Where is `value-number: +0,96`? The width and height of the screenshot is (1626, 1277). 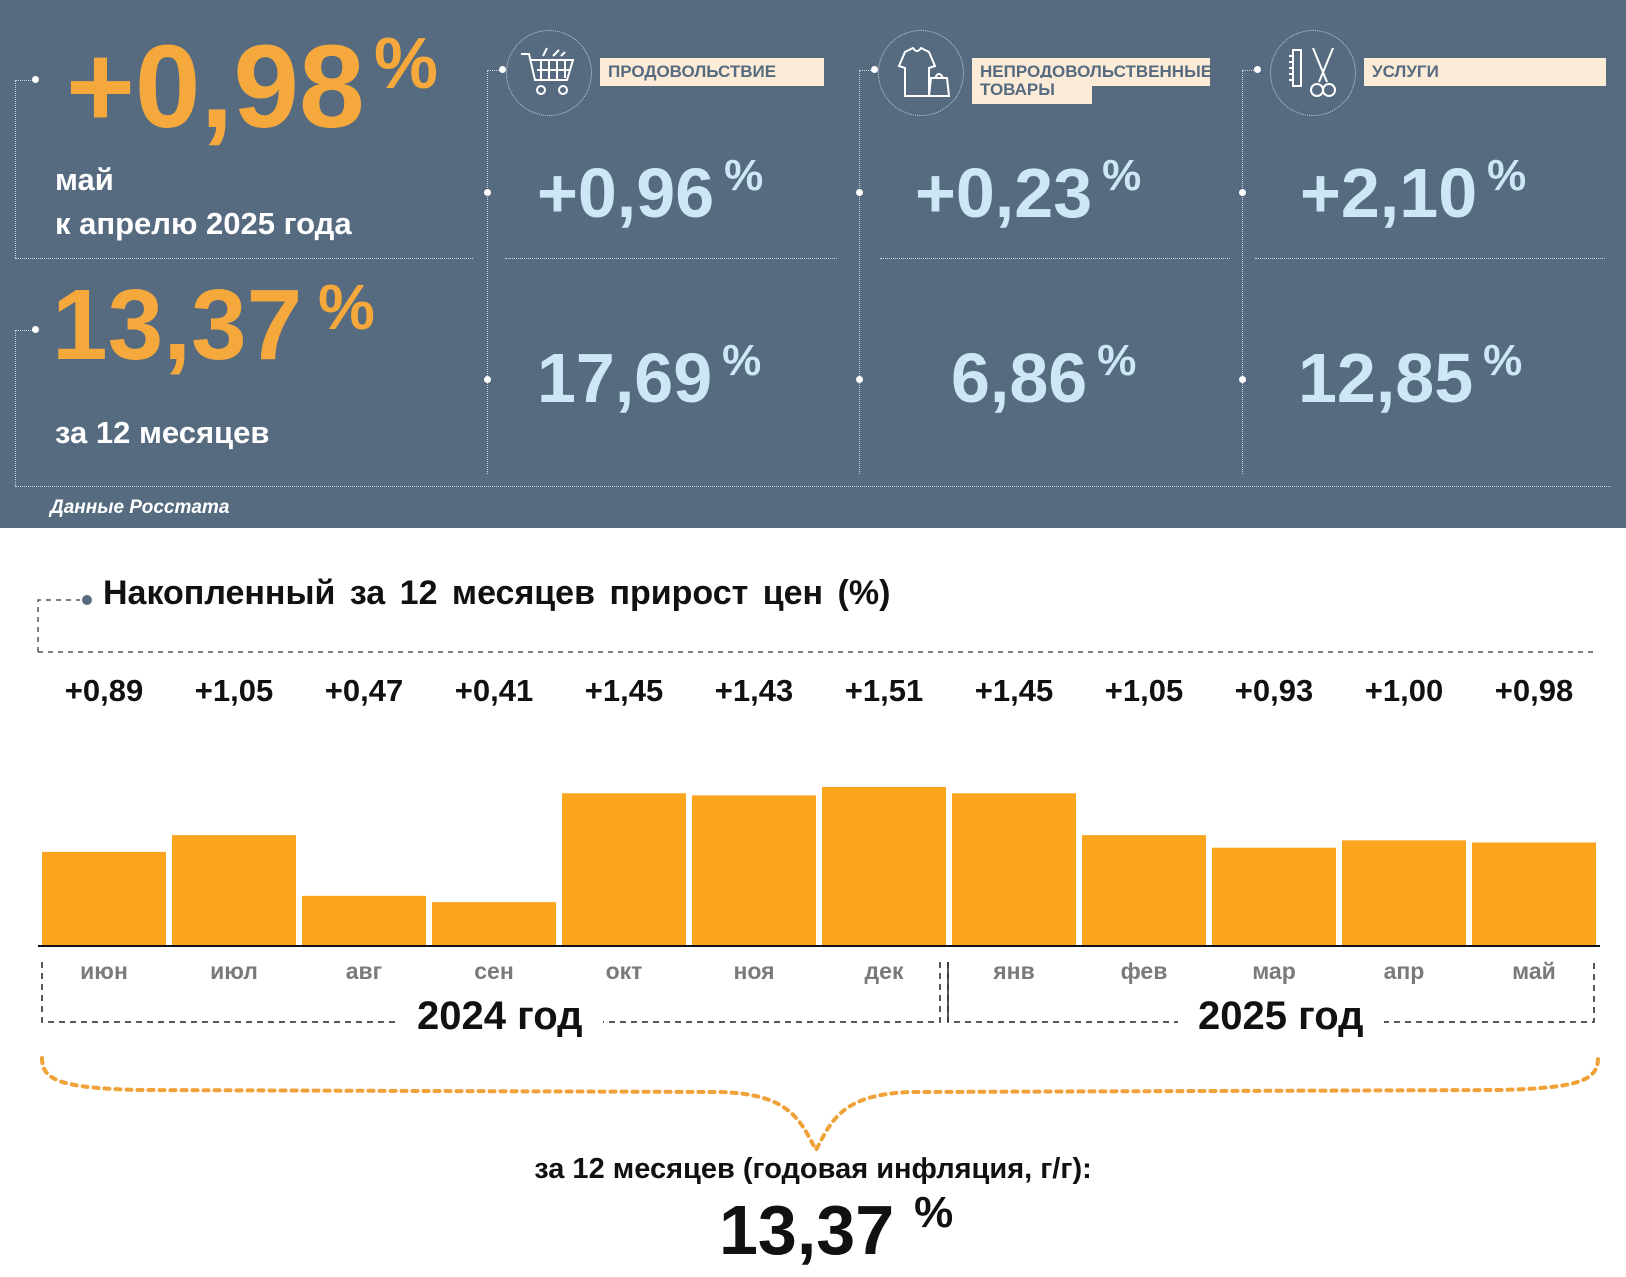 value-number: +0,96 is located at coordinates (626, 193).